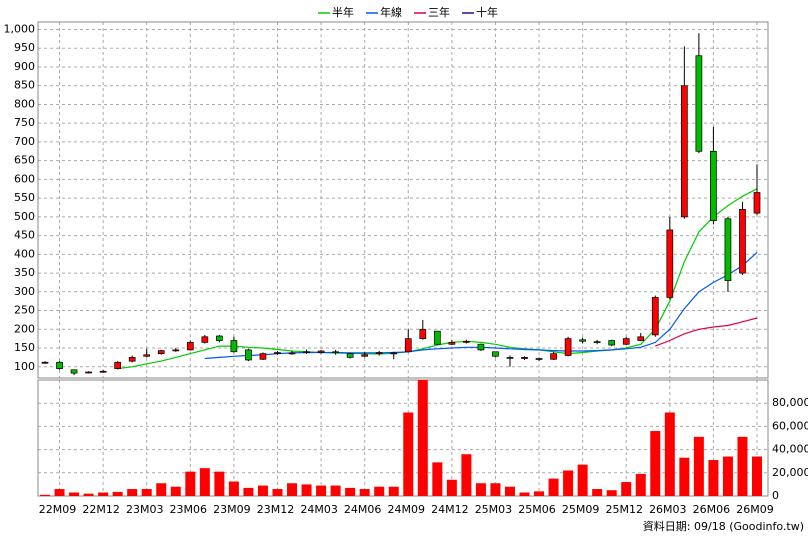  Describe the element at coordinates (494, 509) in the screenshot. I see `x-tick-label: 25M03` at that location.